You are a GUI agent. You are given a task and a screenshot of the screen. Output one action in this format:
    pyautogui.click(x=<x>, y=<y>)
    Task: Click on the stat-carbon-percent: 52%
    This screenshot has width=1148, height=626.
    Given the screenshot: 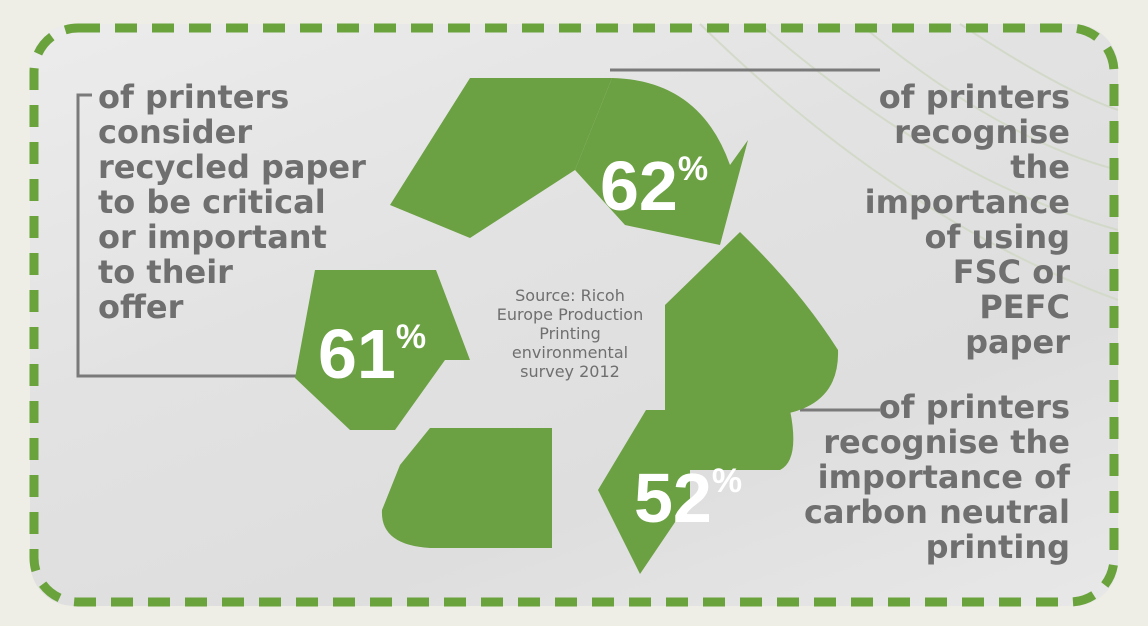 What is the action you would take?
    pyautogui.click(x=688, y=497)
    